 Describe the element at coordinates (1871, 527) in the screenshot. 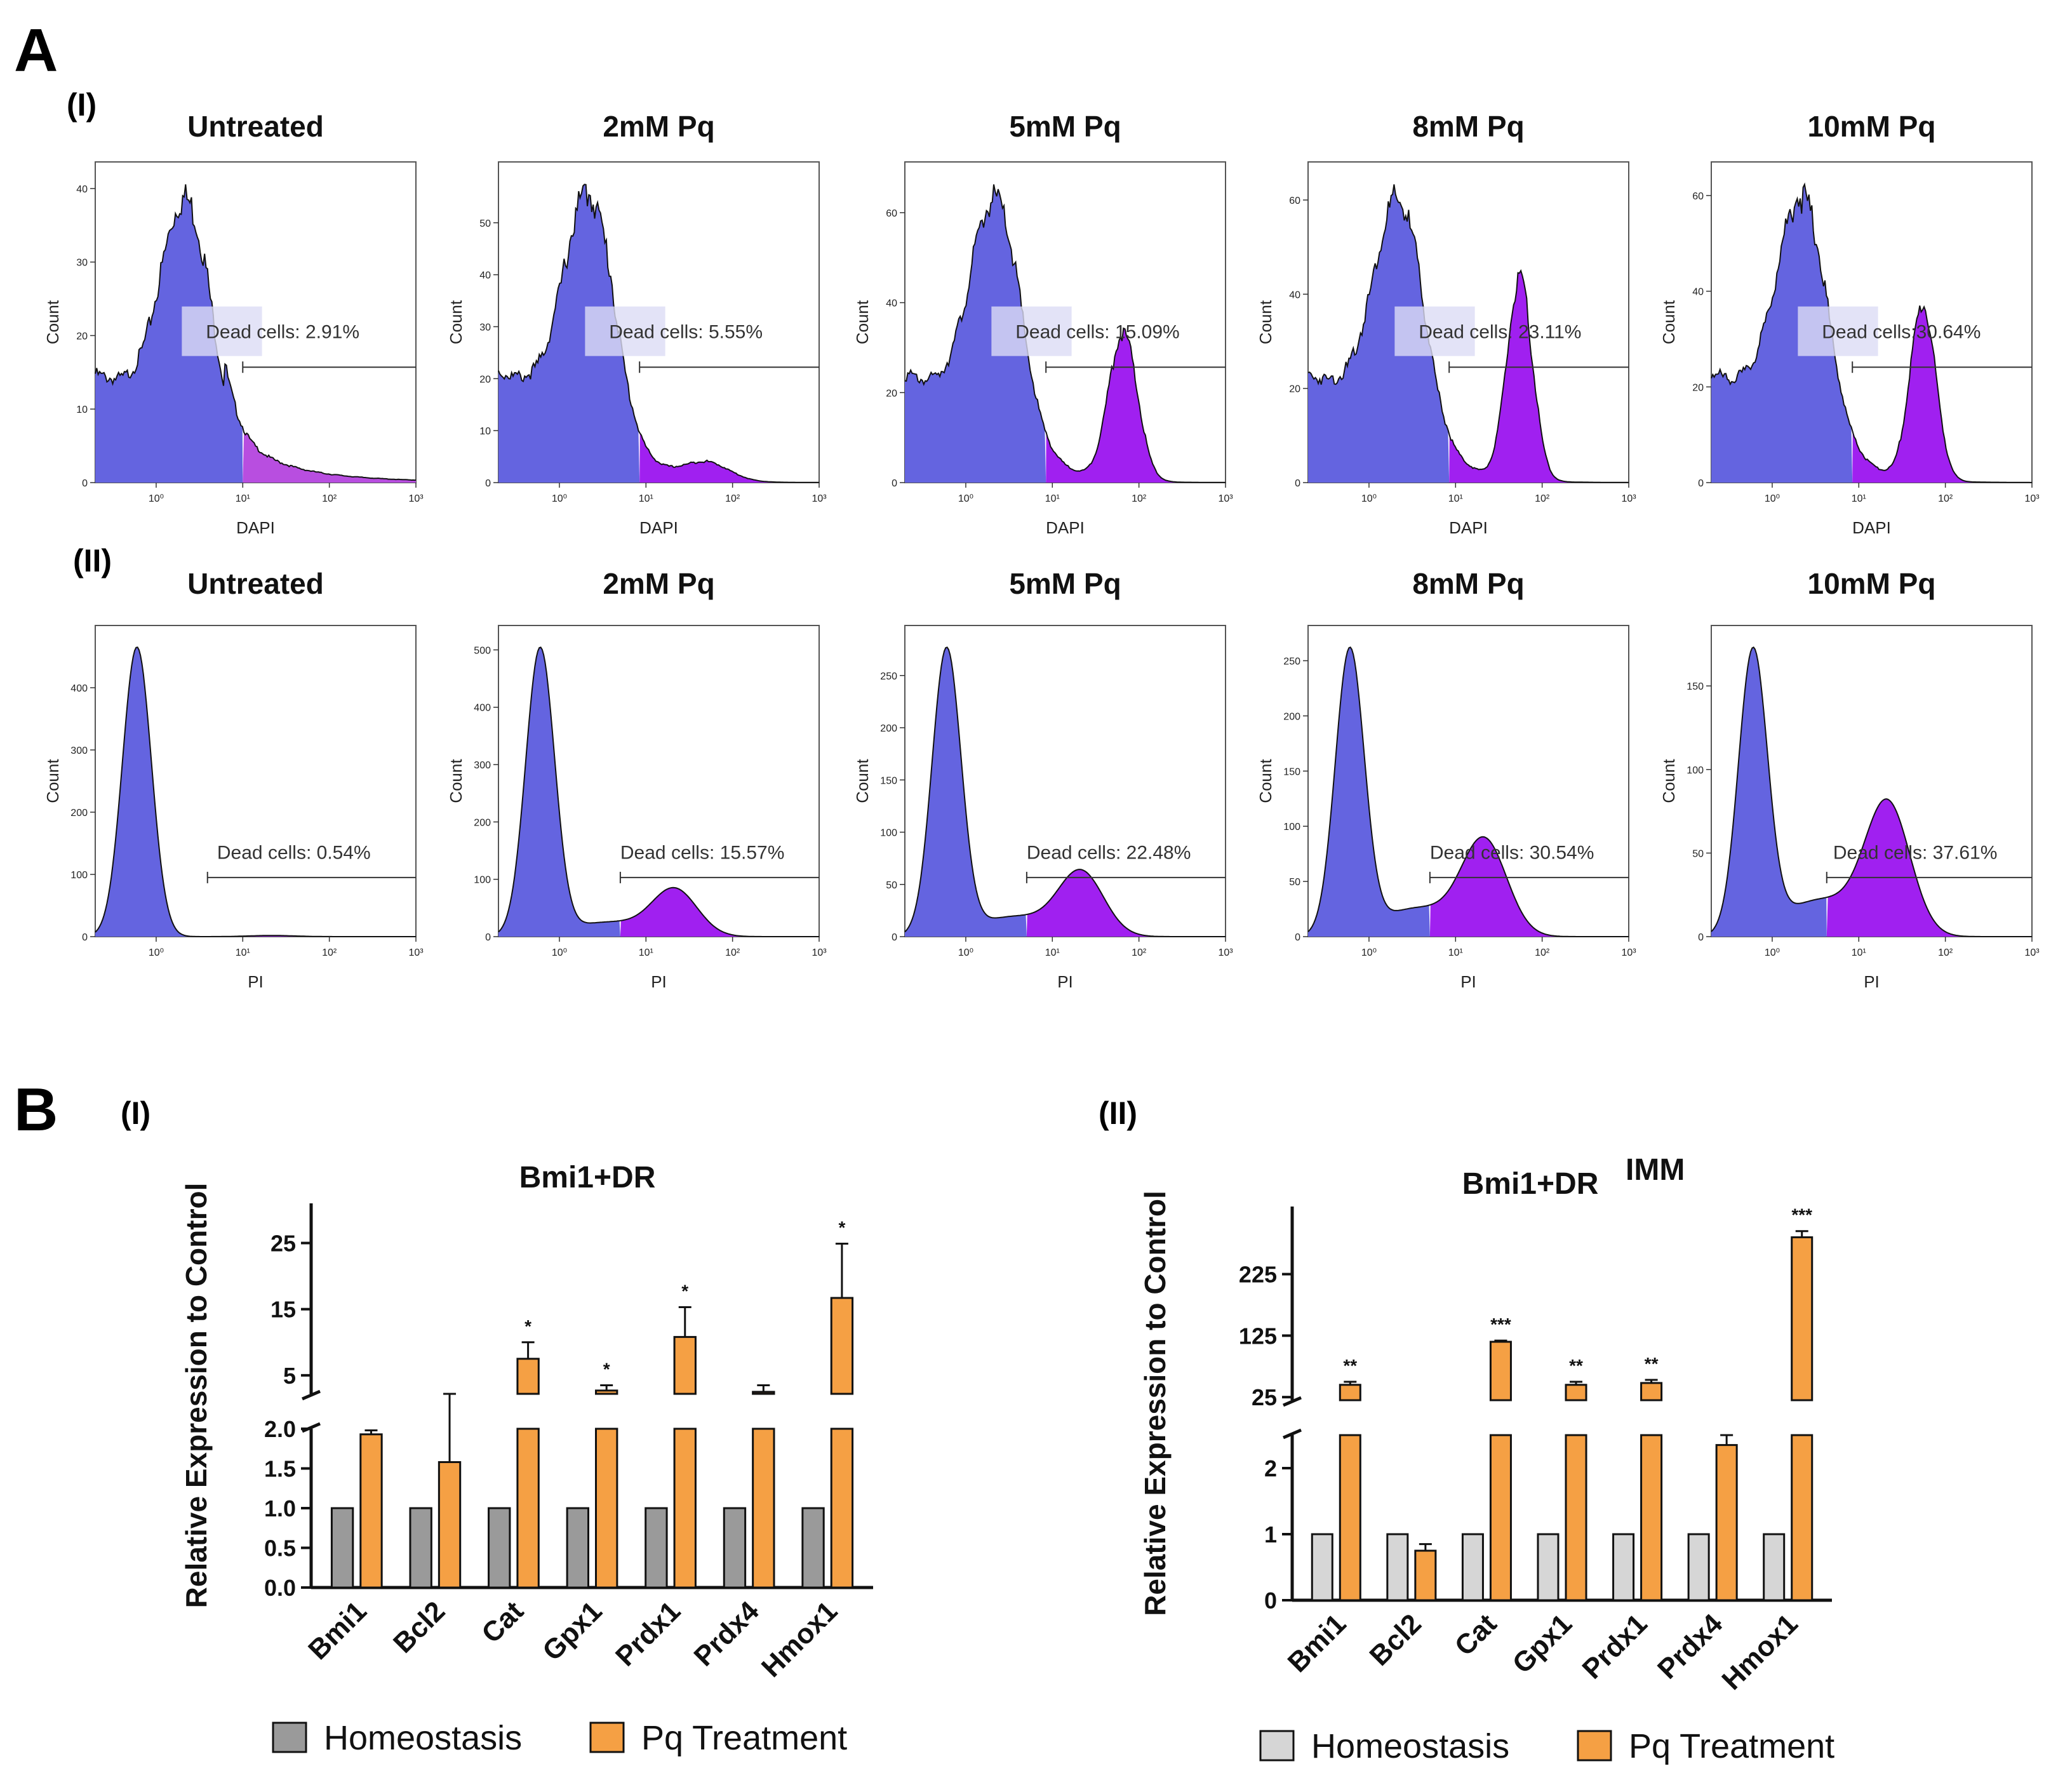

I see `x-axis-label: DAPI` at that location.